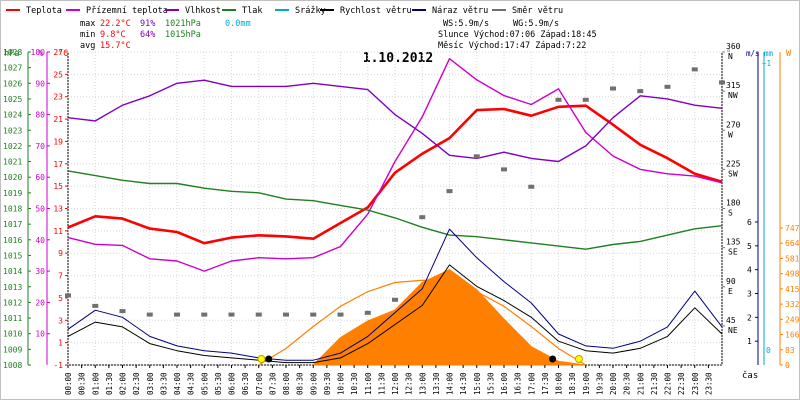  I want to click on temp-tick-label: 17, so click(58, 164).